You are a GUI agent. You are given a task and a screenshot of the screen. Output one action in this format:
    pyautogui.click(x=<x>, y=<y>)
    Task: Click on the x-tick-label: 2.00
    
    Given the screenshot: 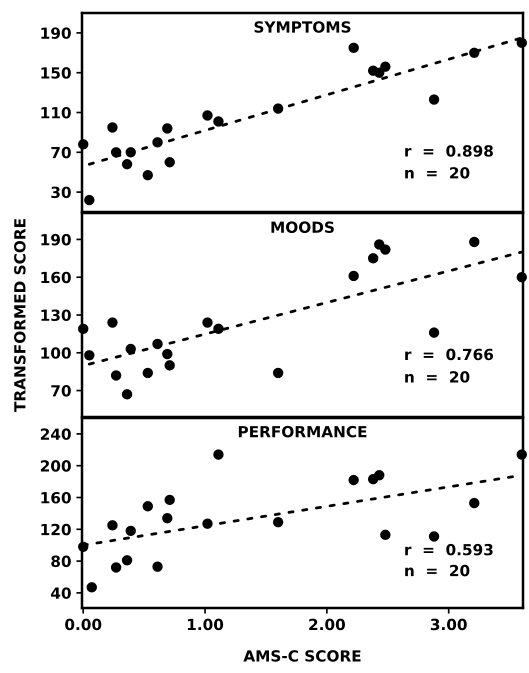 What is the action you would take?
    pyautogui.click(x=327, y=624)
    